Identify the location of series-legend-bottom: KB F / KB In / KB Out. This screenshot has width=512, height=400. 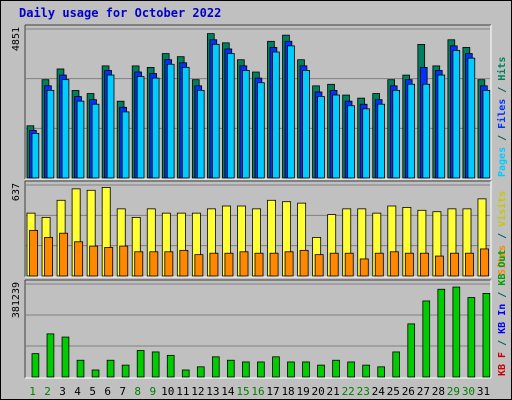
(502, 313).